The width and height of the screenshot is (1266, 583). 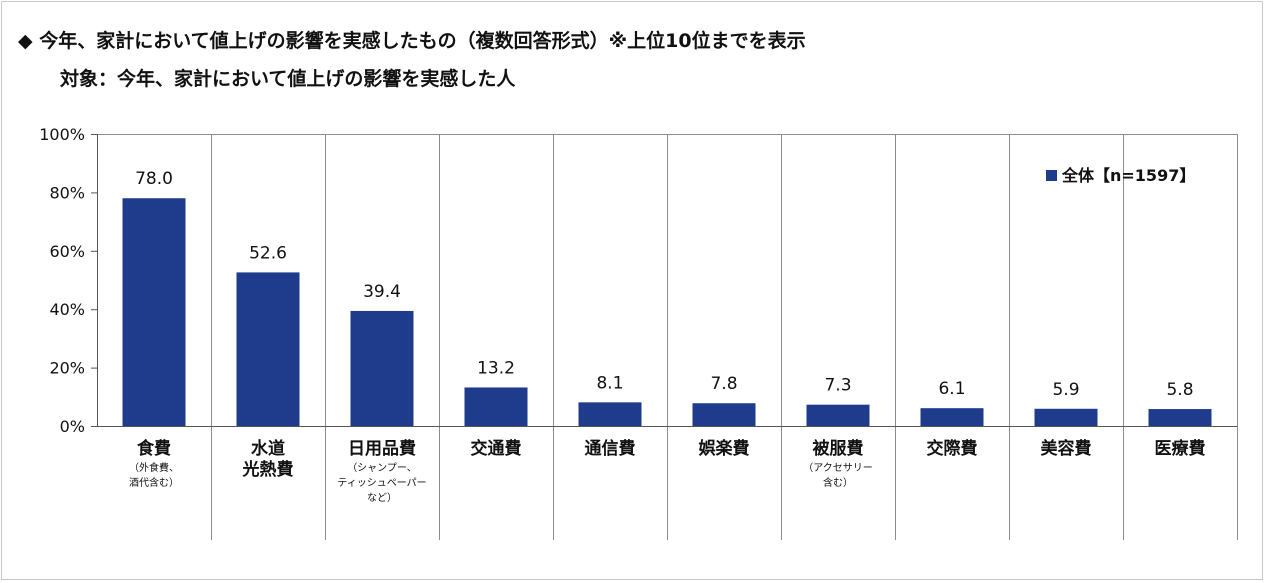 I want to click on legend-label: 全体【n=1597】, so click(x=1128, y=175).